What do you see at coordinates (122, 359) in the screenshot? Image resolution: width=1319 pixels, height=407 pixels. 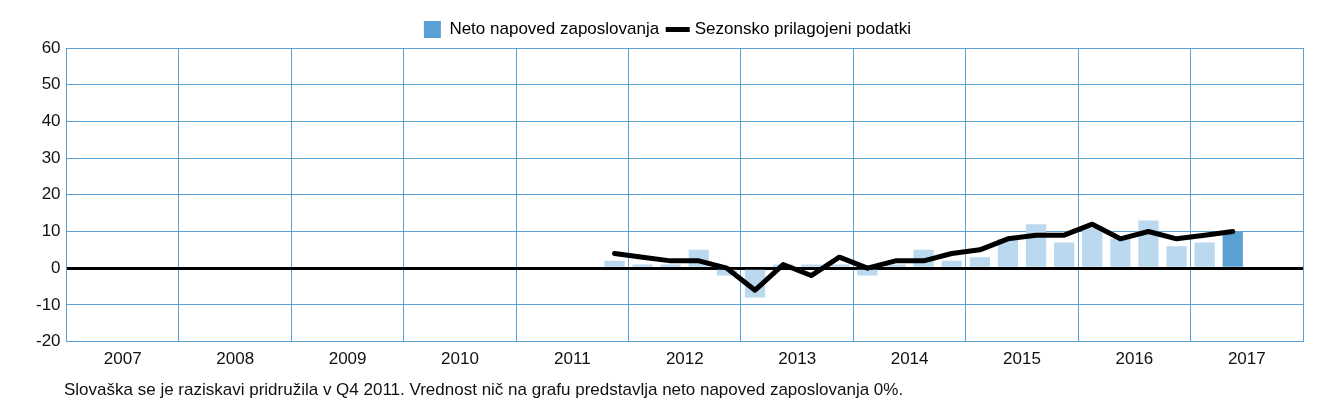 I see `x-tick-label: 2007` at bounding box center [122, 359].